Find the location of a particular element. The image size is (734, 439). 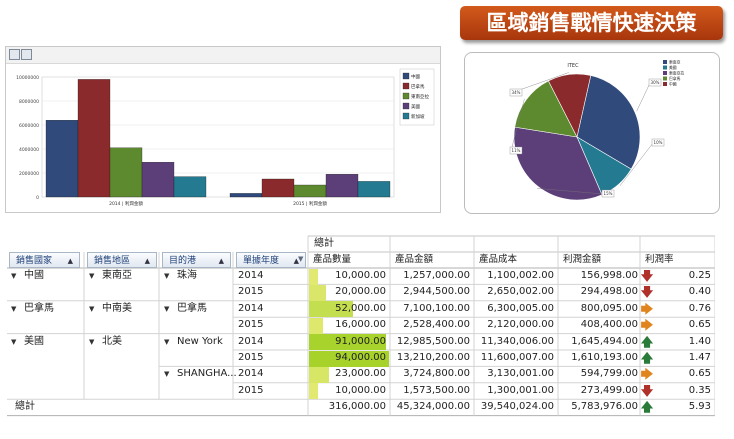

pie-legend-label: 東南亞 is located at coordinates (675, 62).